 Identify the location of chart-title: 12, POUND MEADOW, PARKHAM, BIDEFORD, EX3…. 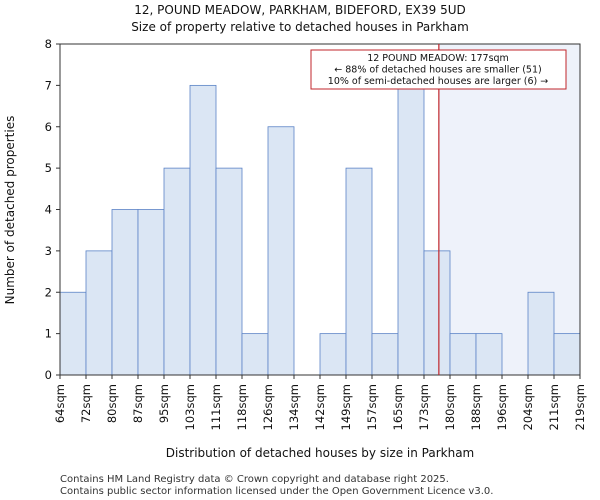
(300, 10).